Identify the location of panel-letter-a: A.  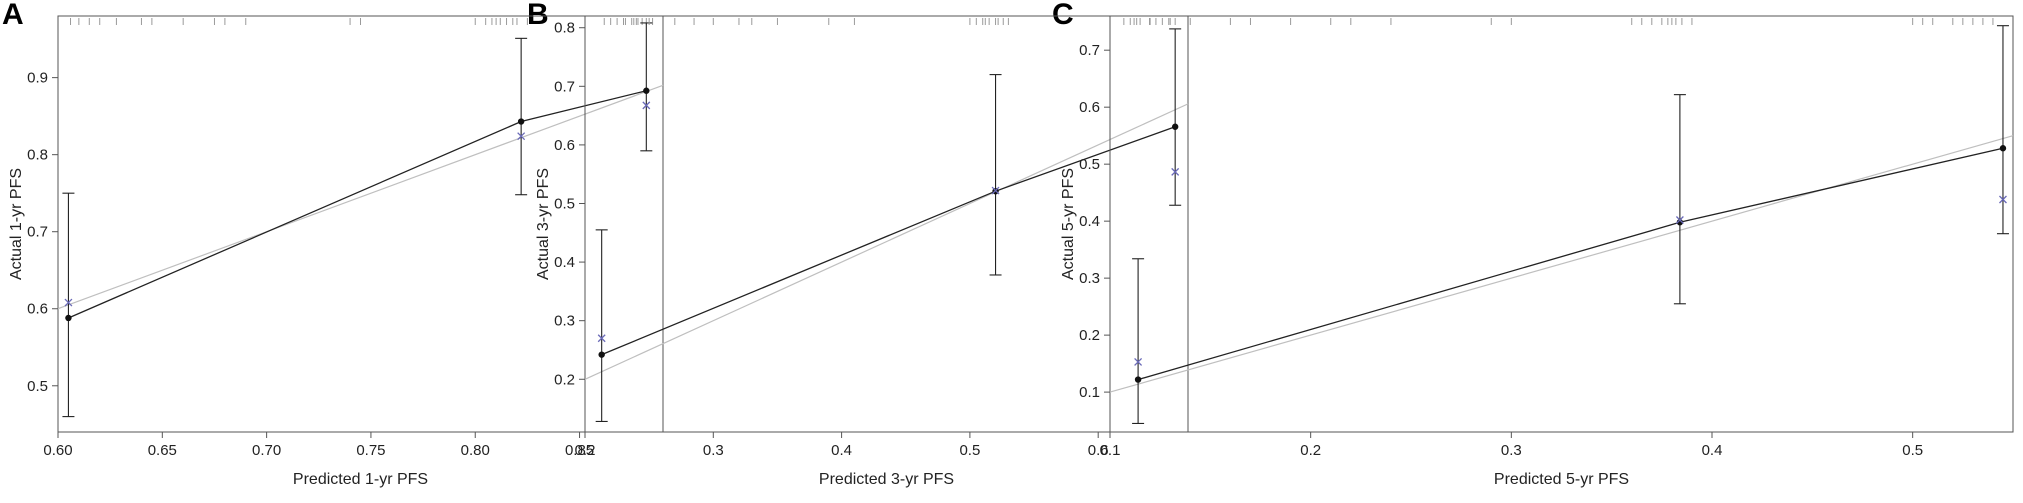
(13, 15).